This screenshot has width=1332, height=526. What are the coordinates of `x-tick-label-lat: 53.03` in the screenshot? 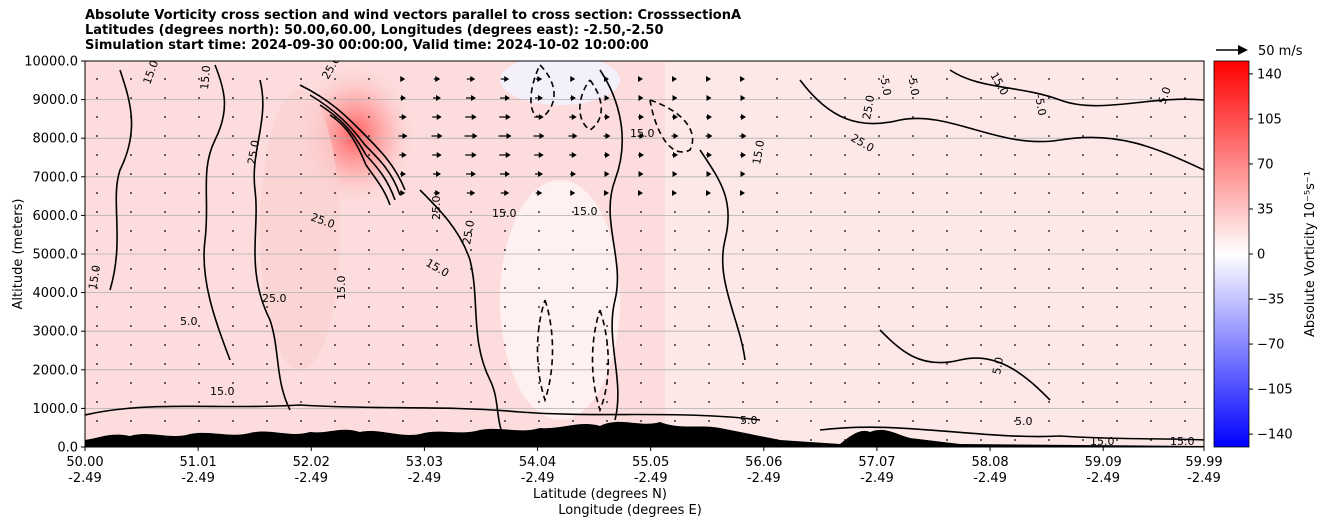 It's located at (424, 462).